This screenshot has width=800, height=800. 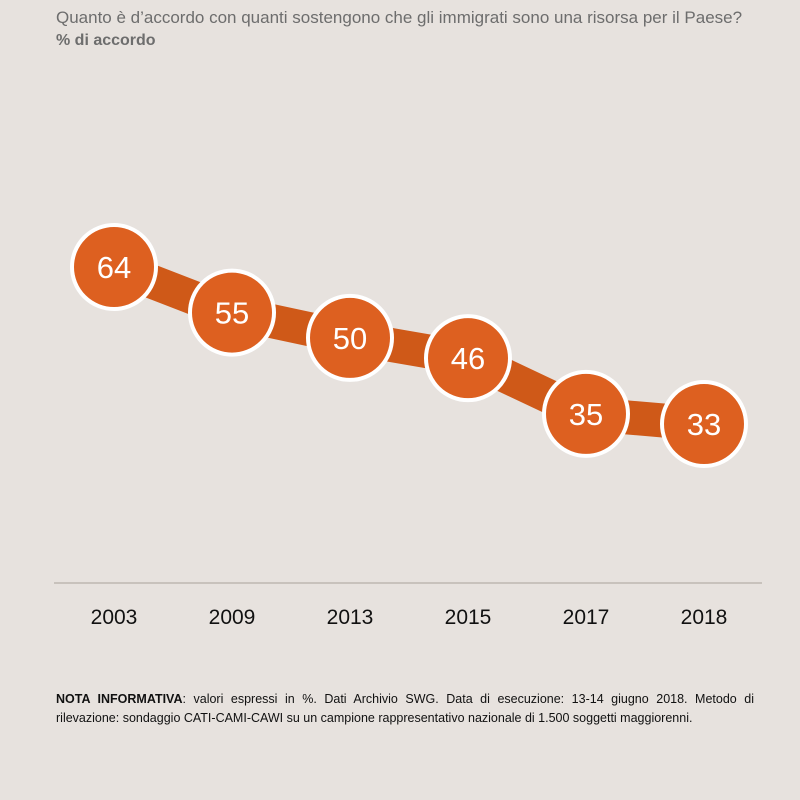 I want to click on x-tick-label: 2003, so click(x=114, y=617).